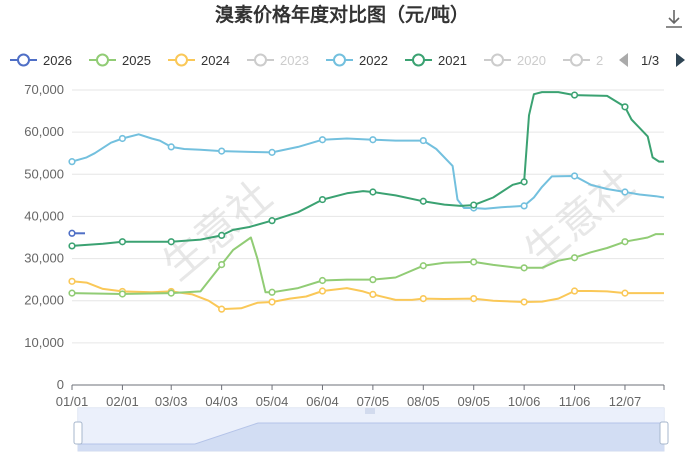 Image resolution: width=689 pixels, height=459 pixels. Describe the element at coordinates (515, 60) in the screenshot. I see `legend-item-2020: 2020` at that location.